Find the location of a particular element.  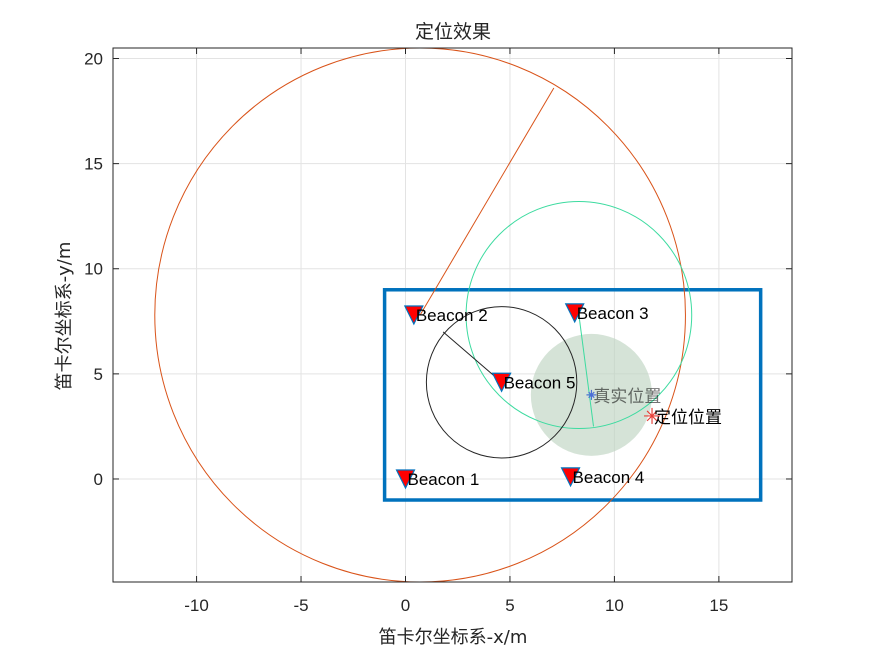

beacon-2: Beacon 2 is located at coordinates (445, 315).